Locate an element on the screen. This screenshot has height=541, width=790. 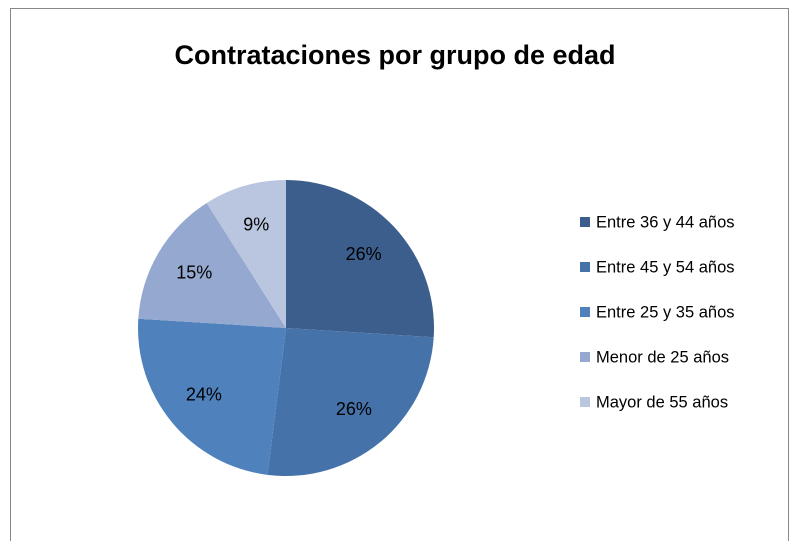
chart-title: Contrataciones por grupo de edad is located at coordinates (394, 55).